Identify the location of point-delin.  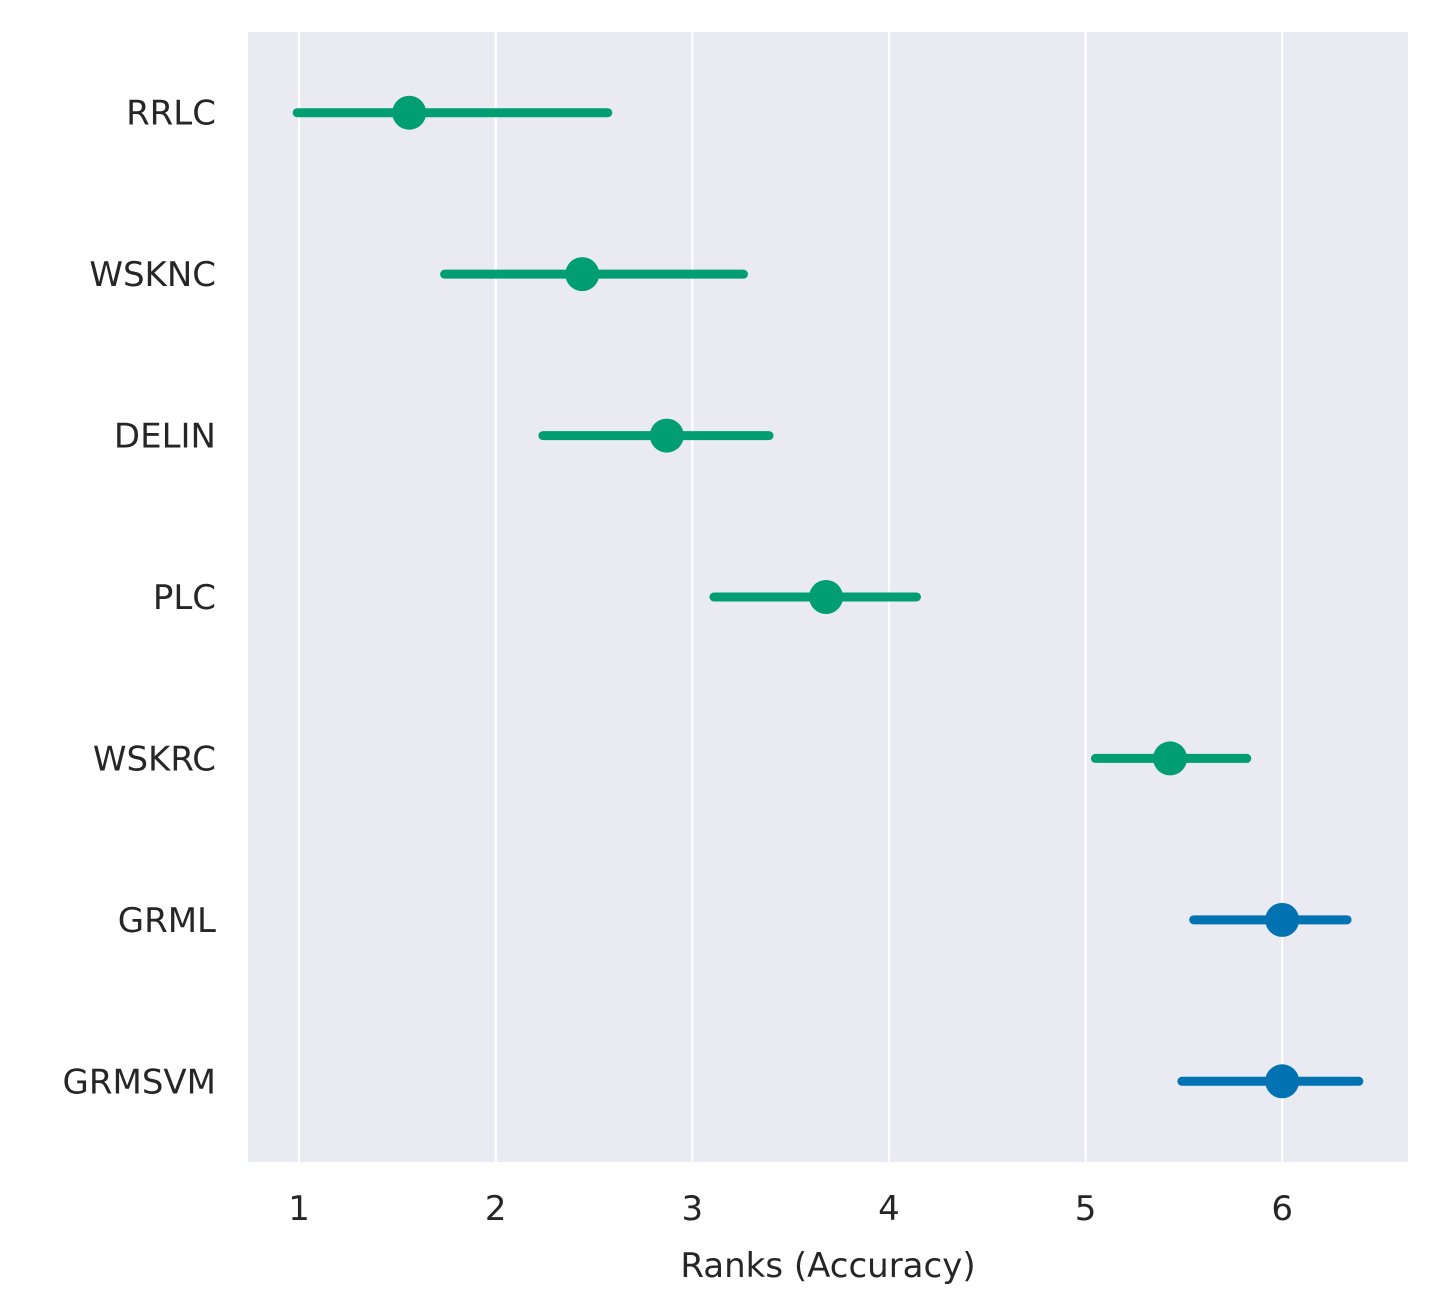
(666, 435).